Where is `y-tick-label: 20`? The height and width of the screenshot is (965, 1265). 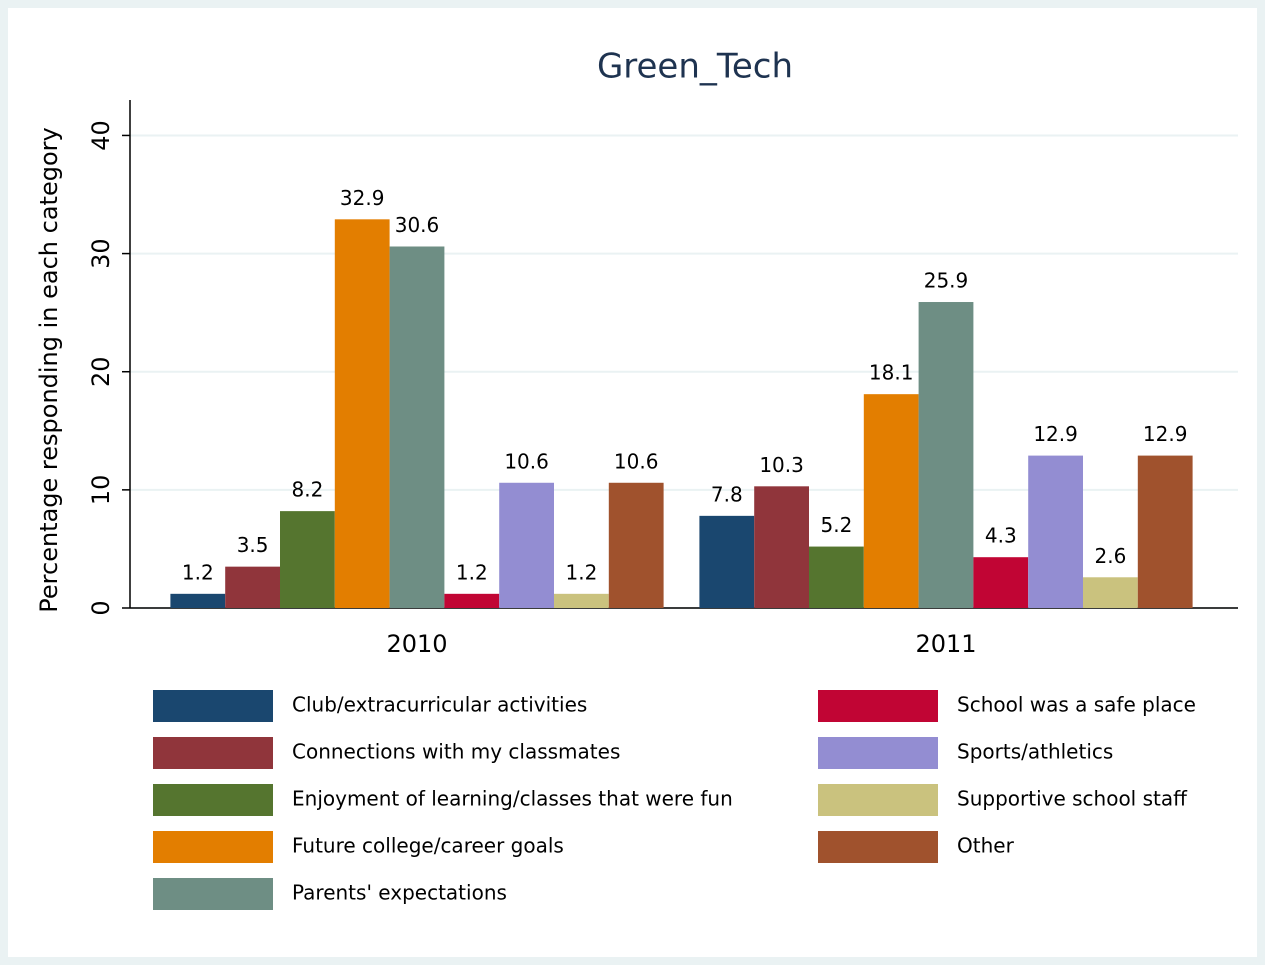
y-tick-label: 20 is located at coordinates (101, 371).